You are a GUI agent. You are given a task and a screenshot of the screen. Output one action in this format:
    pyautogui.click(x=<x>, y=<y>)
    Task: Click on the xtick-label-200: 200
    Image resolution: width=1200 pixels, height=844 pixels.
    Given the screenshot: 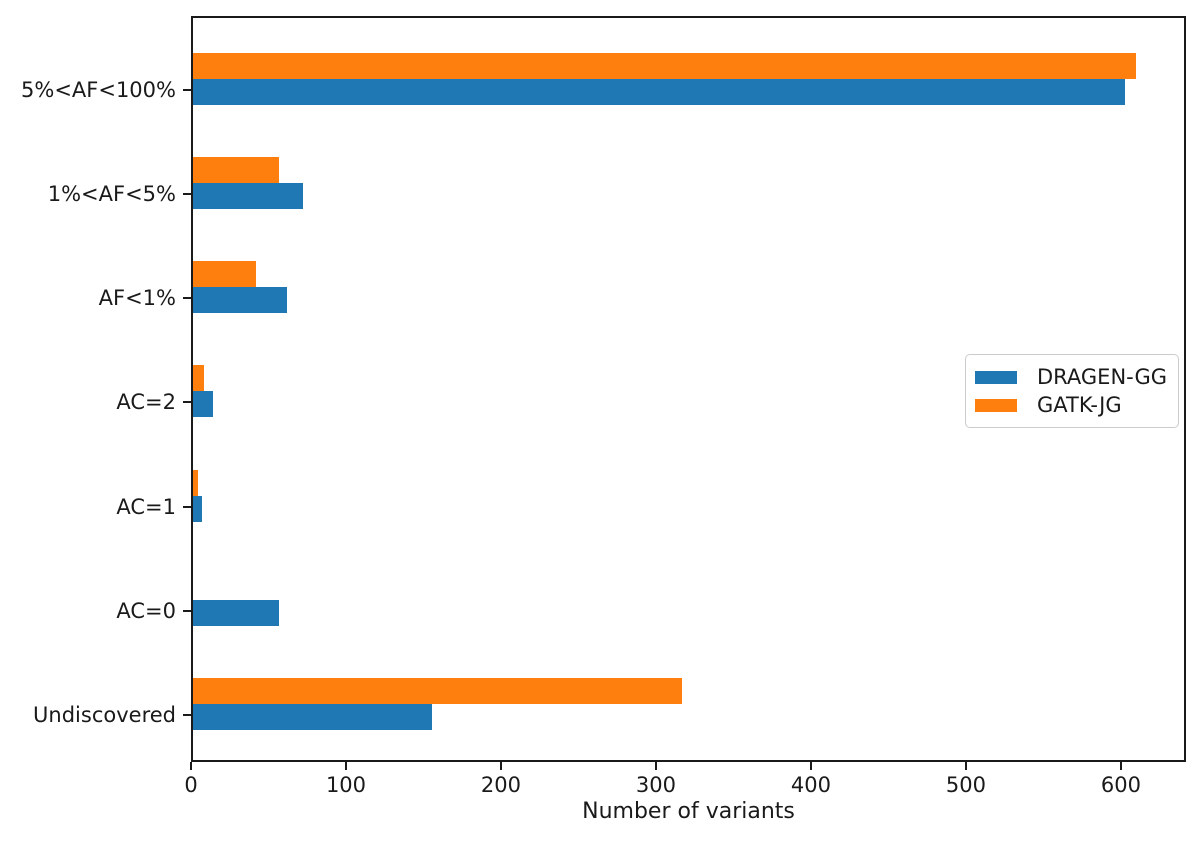 What is the action you would take?
    pyautogui.click(x=501, y=785)
    